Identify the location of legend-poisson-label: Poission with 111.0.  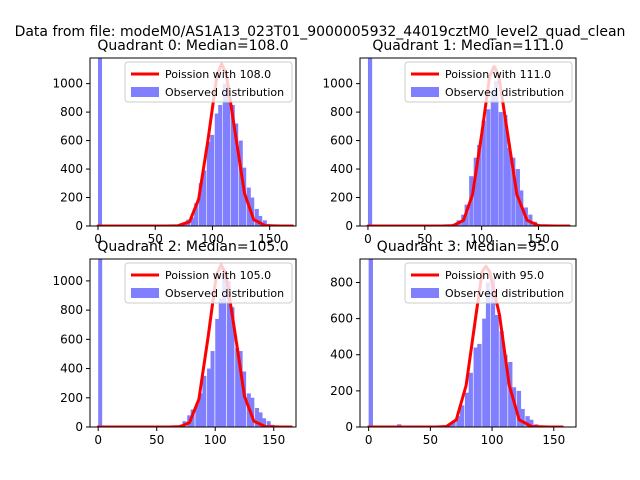
(498, 74).